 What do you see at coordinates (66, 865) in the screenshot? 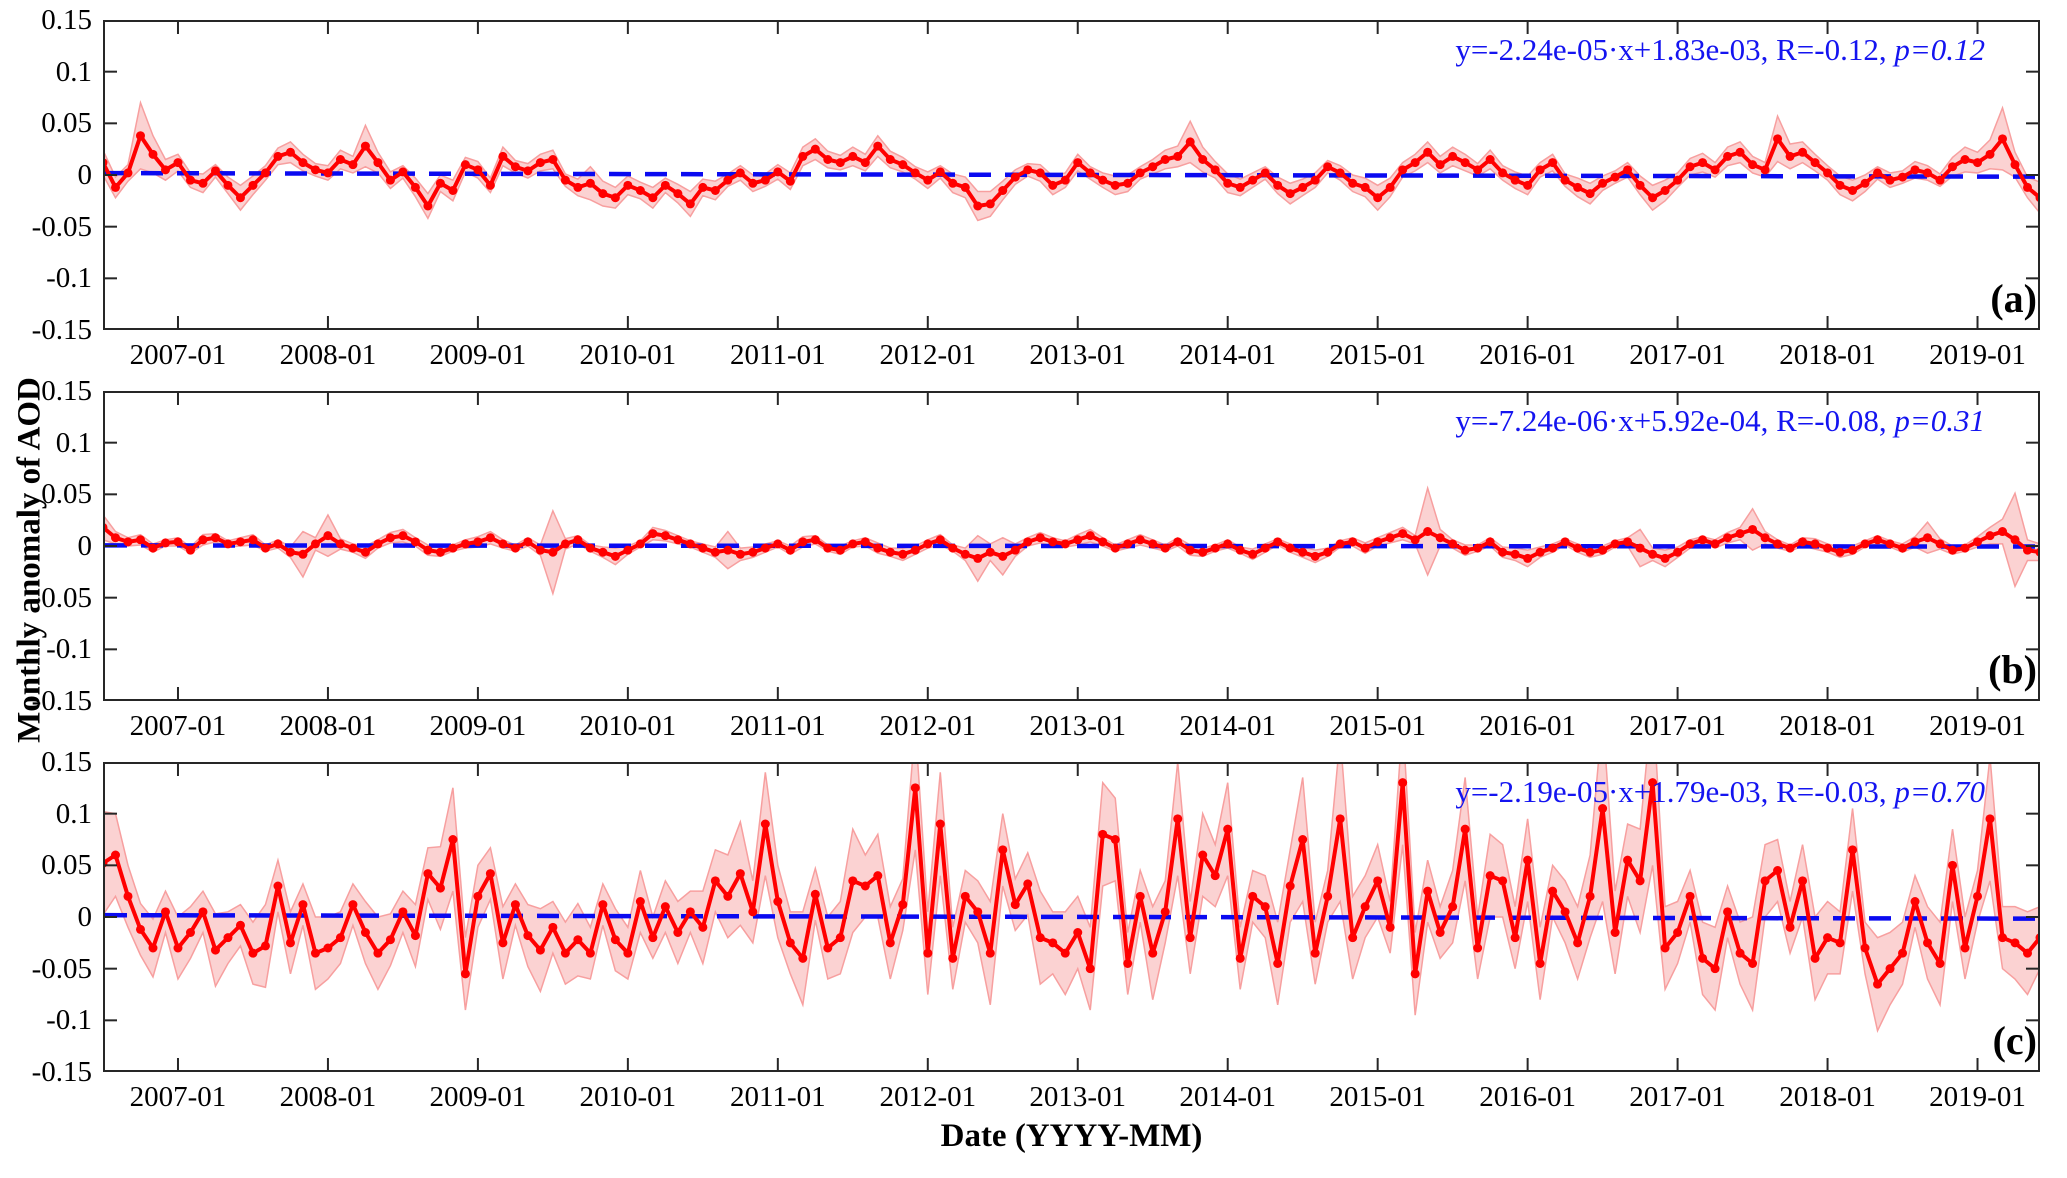
I see `y-tick-label: 0.05` at bounding box center [66, 865].